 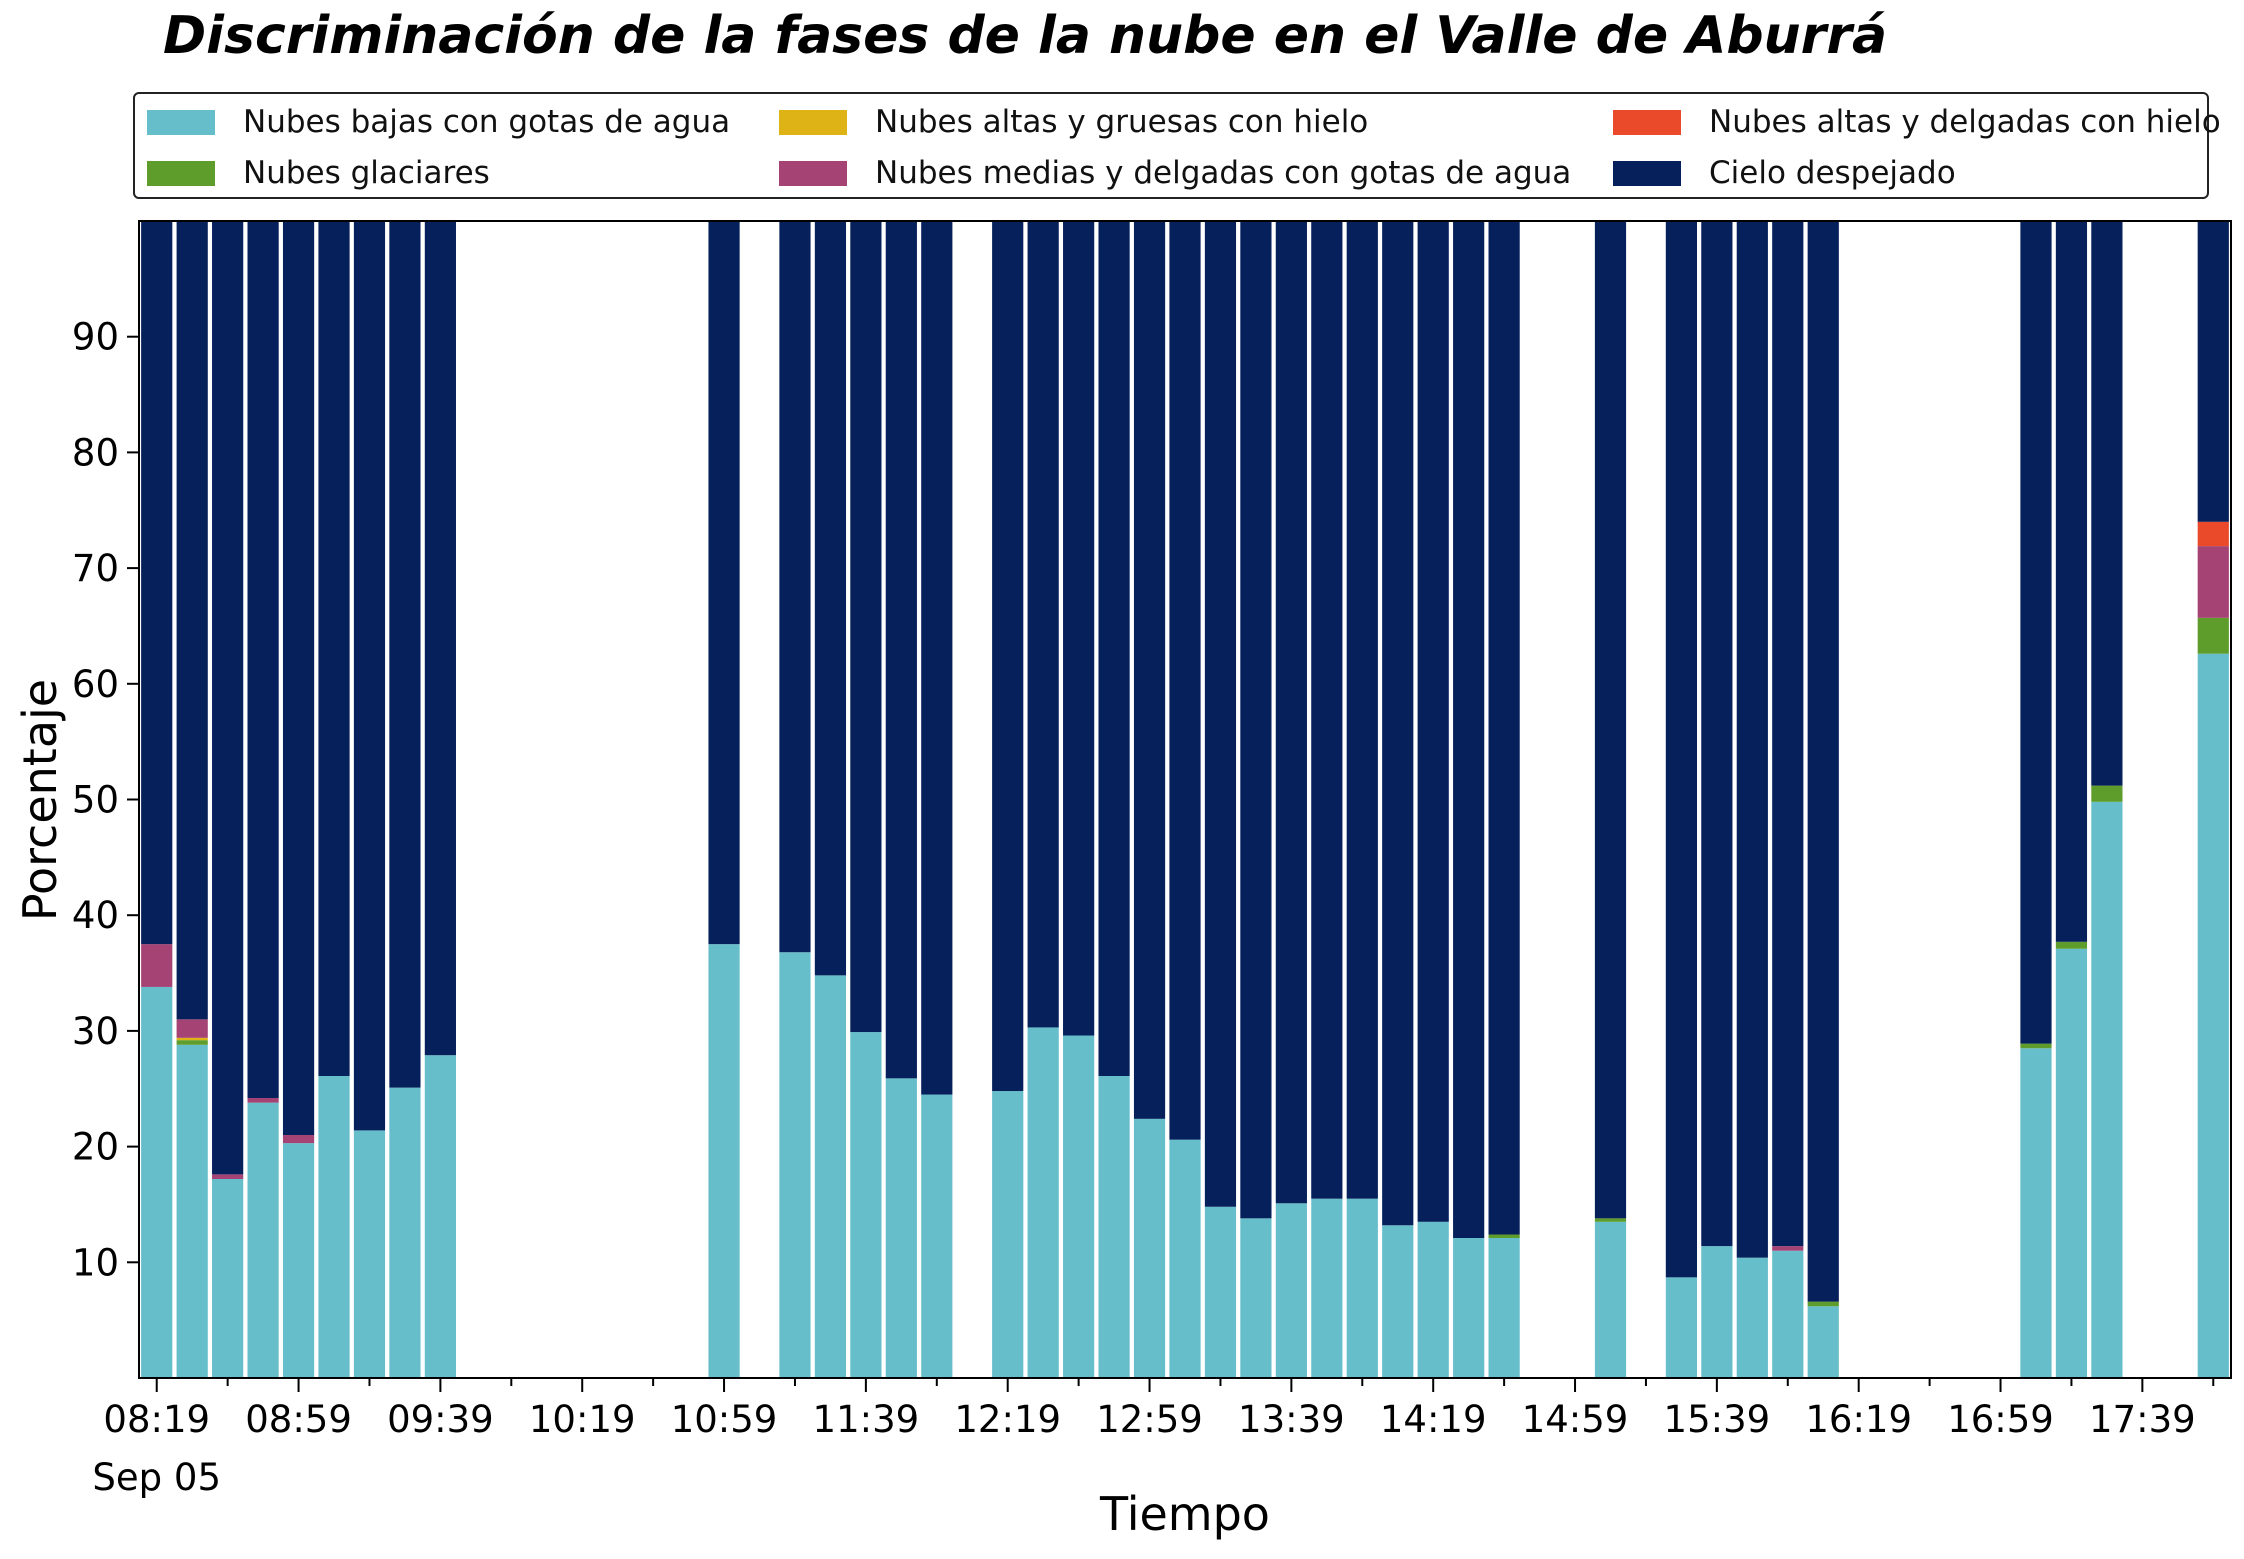 I want to click on legend-label: Nubes altas y delgadas con hielo, so click(x=1965, y=122).